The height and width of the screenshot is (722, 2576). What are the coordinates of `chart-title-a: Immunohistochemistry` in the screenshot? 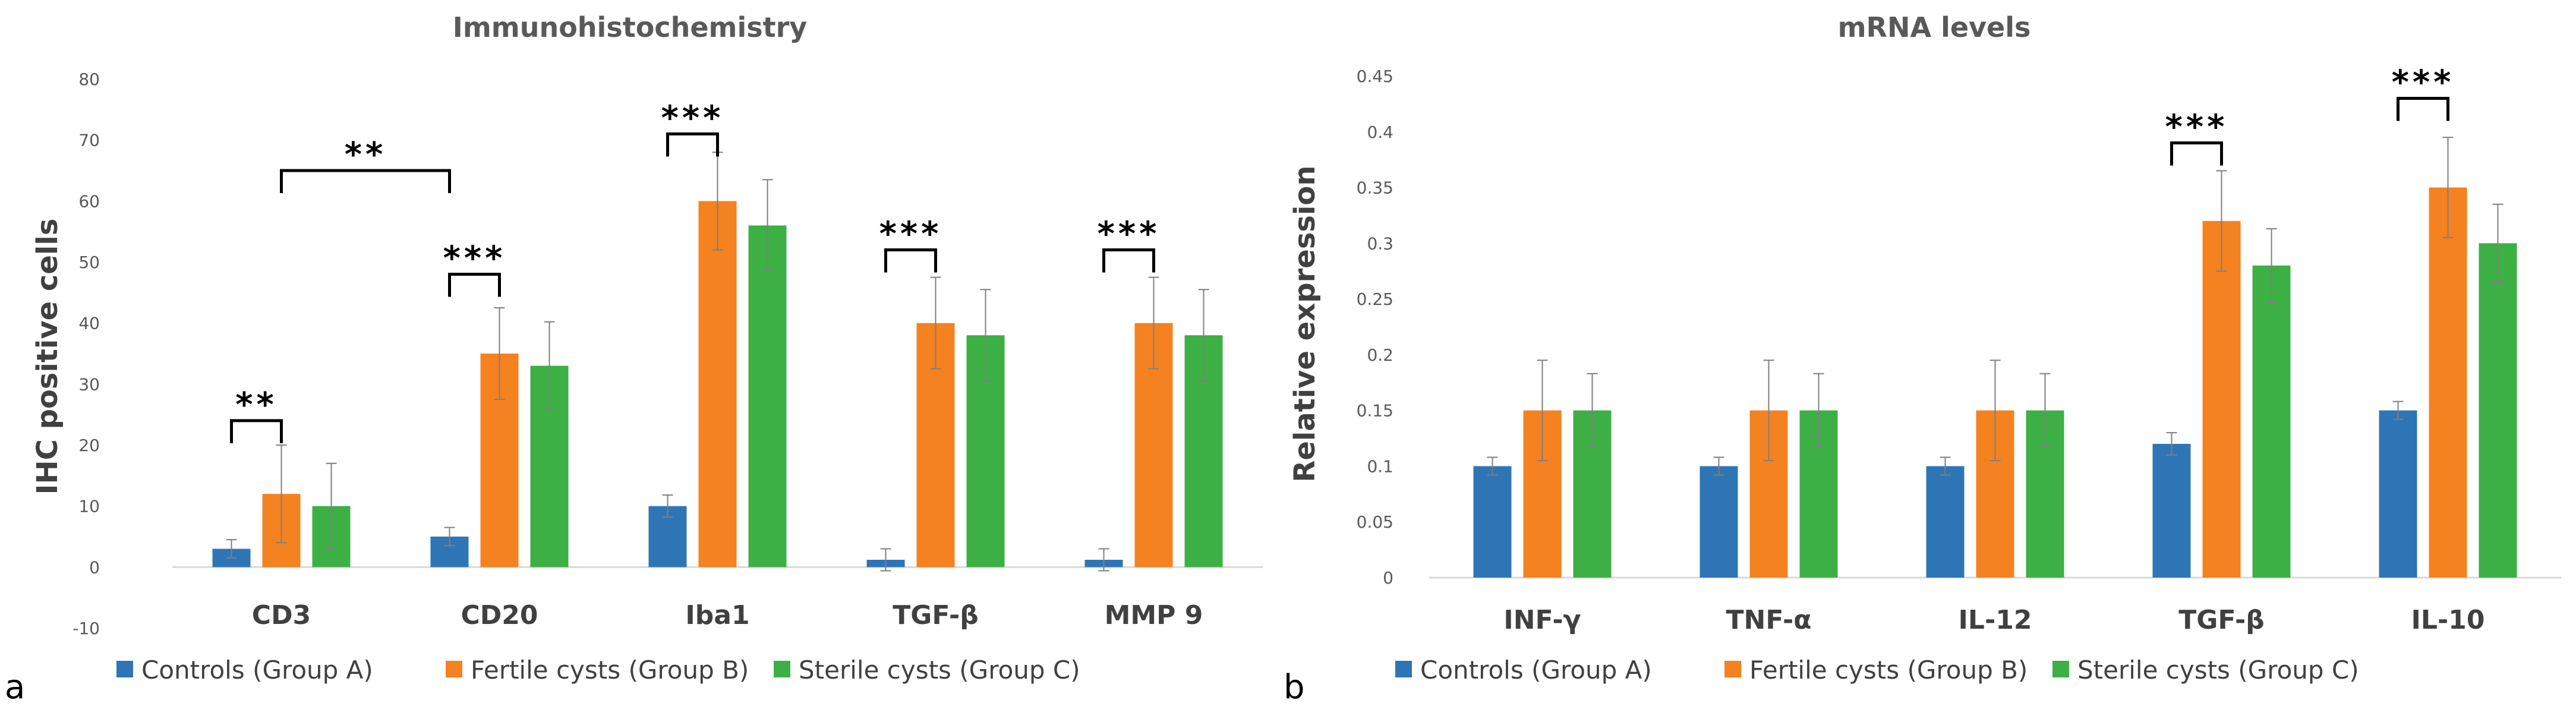 It's located at (630, 27).